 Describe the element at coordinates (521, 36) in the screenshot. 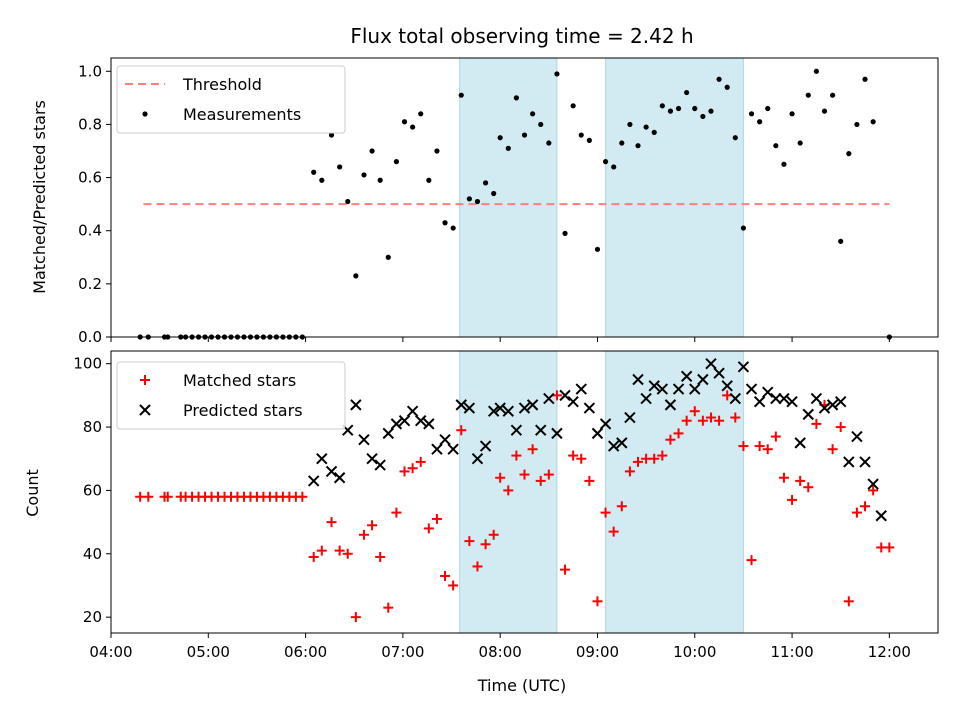

I see `chart-title: Flux total observing time = 2.42 h` at that location.